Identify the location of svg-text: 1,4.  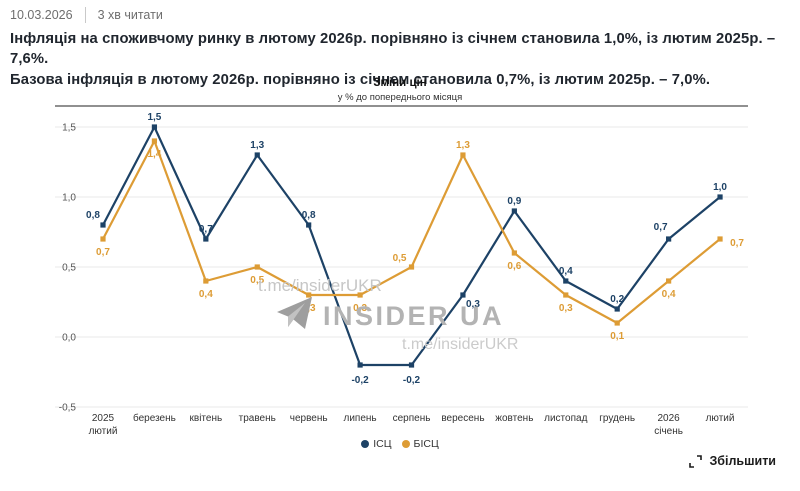
(154, 154).